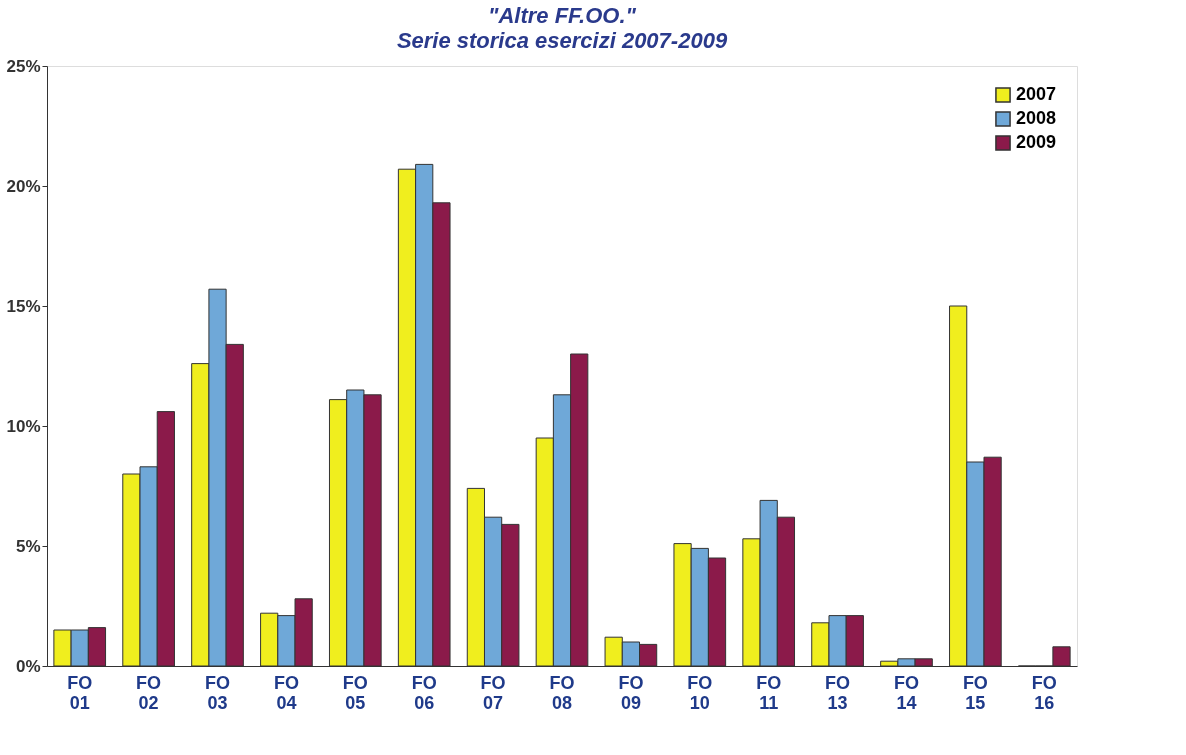 The height and width of the screenshot is (755, 1186). Describe the element at coordinates (562, 692) in the screenshot. I see `x-tick-label: FO 08` at that location.